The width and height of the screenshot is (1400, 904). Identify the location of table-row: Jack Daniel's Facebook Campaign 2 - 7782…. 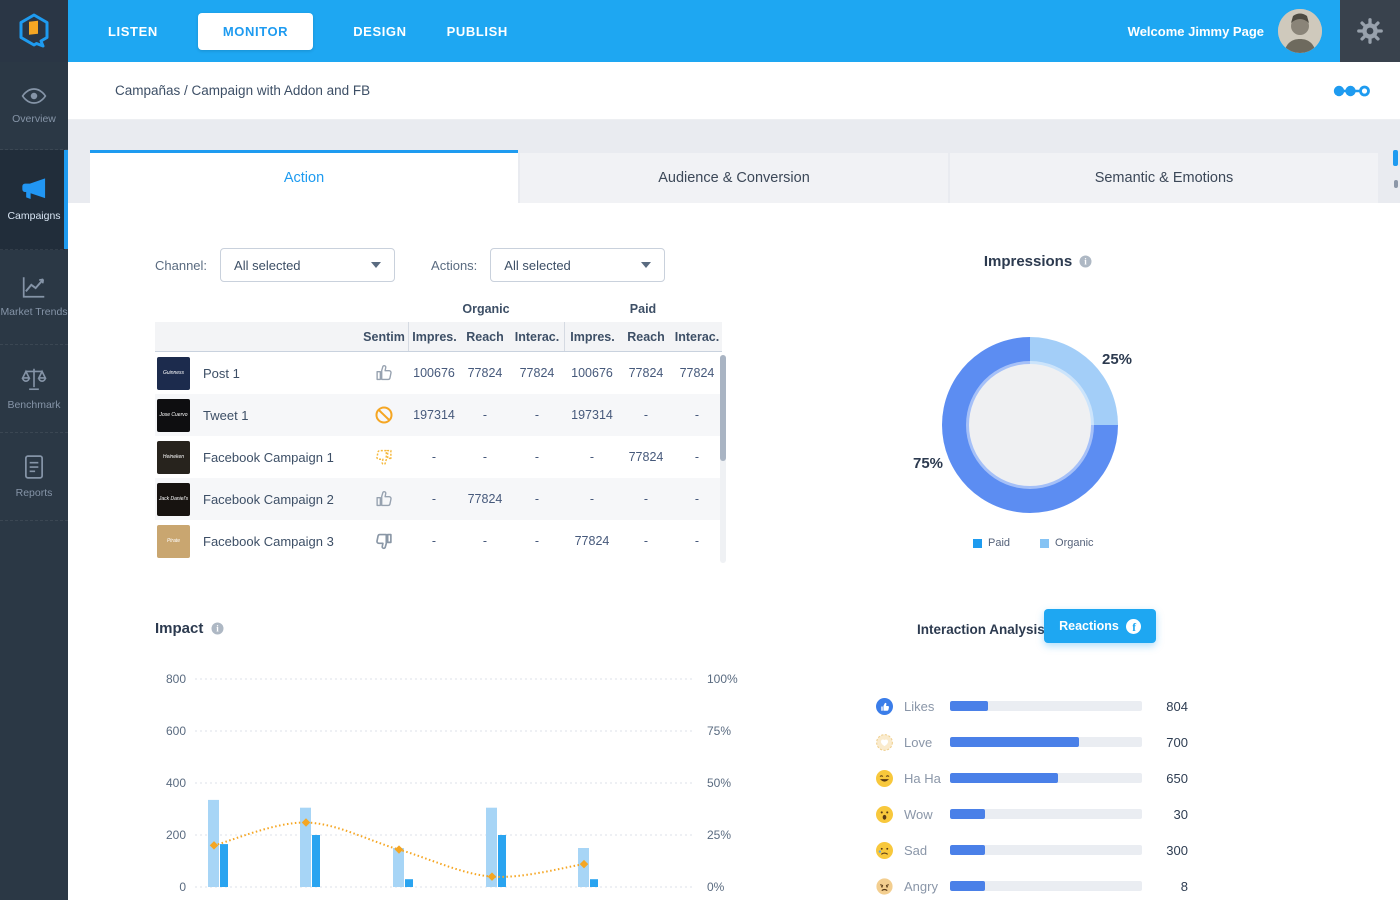
(438, 499).